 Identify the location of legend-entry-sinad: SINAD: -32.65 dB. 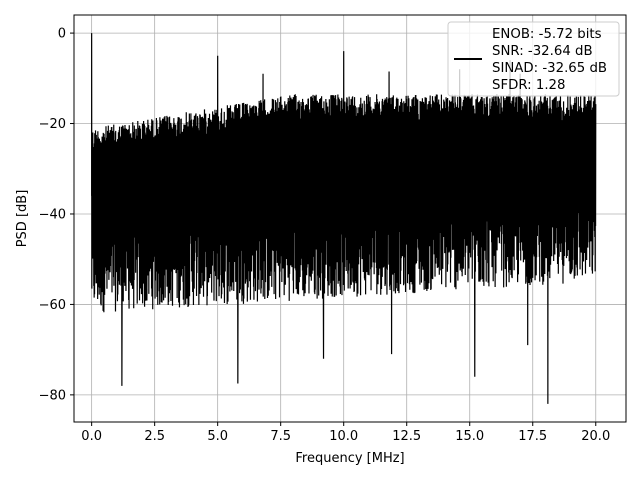
(549, 68).